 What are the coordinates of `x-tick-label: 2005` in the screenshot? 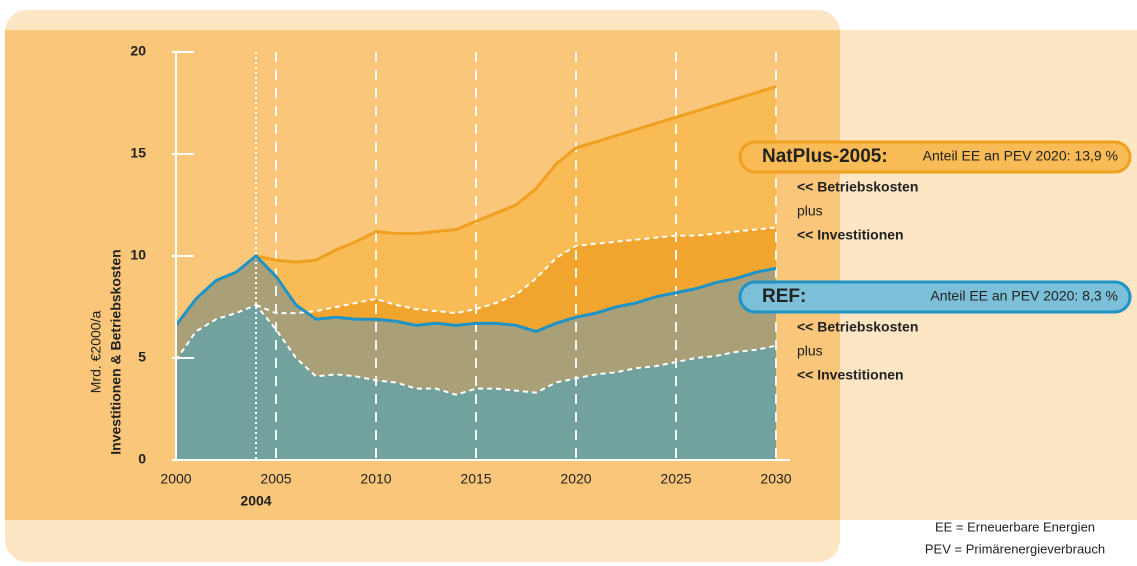 It's located at (275, 479).